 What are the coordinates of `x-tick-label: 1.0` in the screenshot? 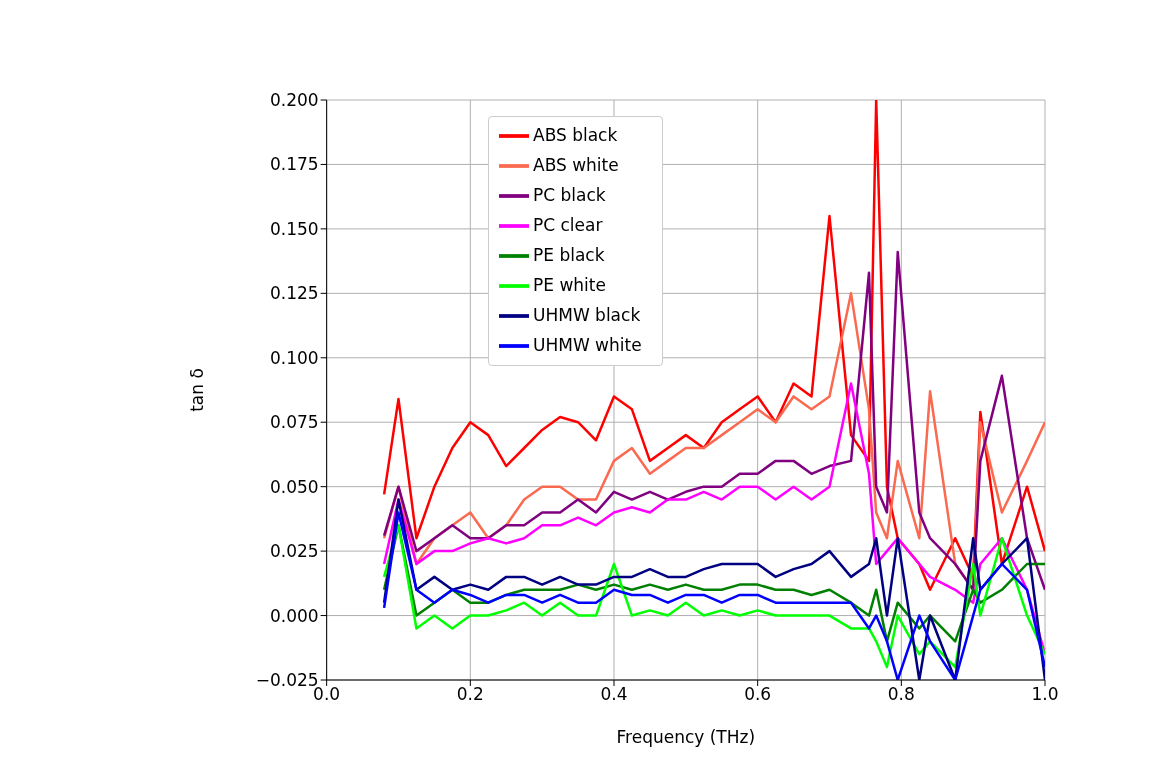 It's located at (1045, 694).